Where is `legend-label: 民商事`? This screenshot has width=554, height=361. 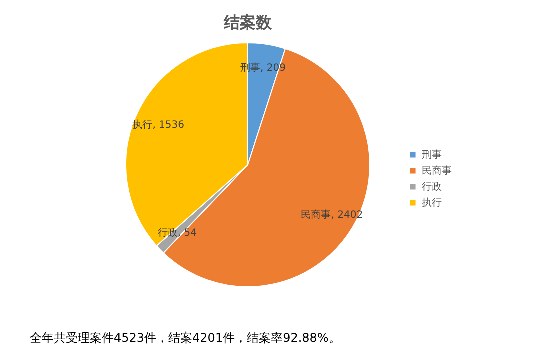
legend-label: 民商事 is located at coordinates (437, 171).